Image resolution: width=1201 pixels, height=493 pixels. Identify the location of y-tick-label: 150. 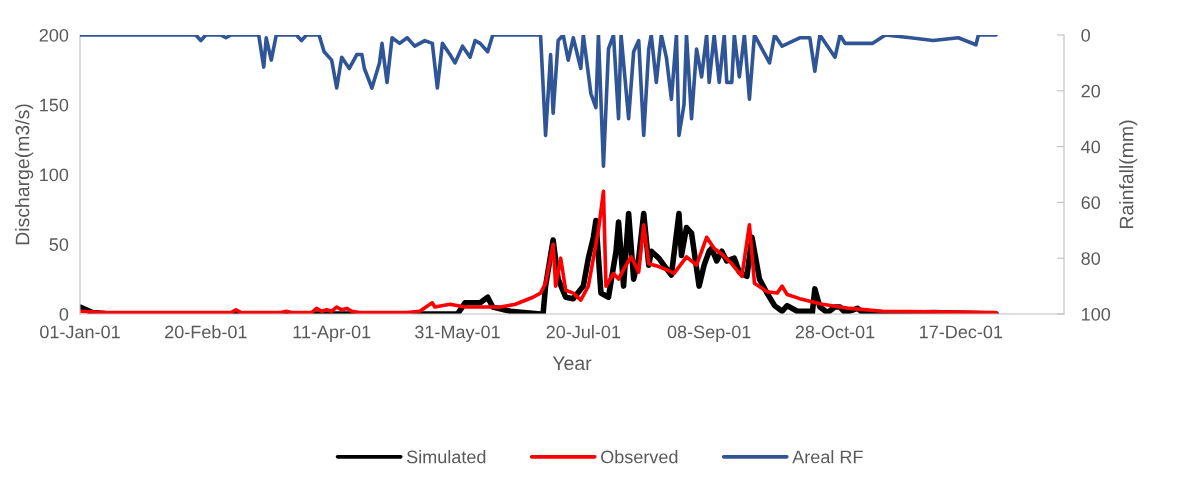
(54, 105).